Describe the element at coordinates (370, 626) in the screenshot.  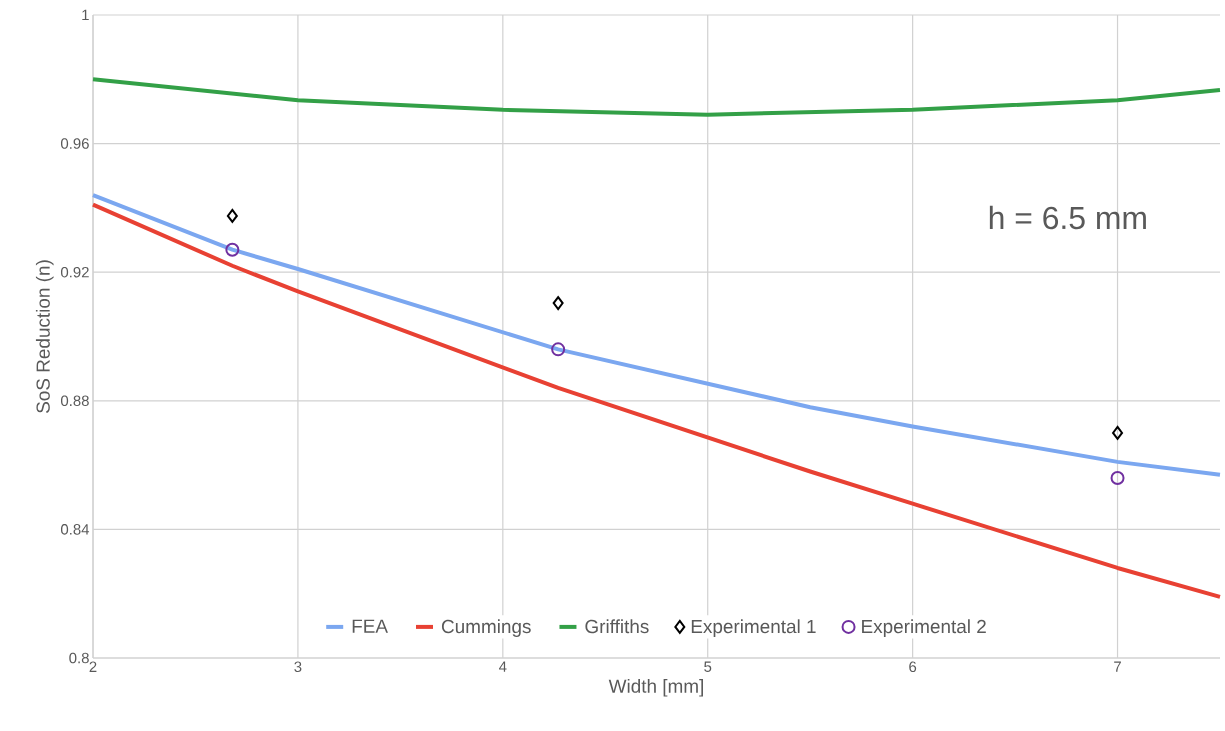
I see `legend-label: FEA` at that location.